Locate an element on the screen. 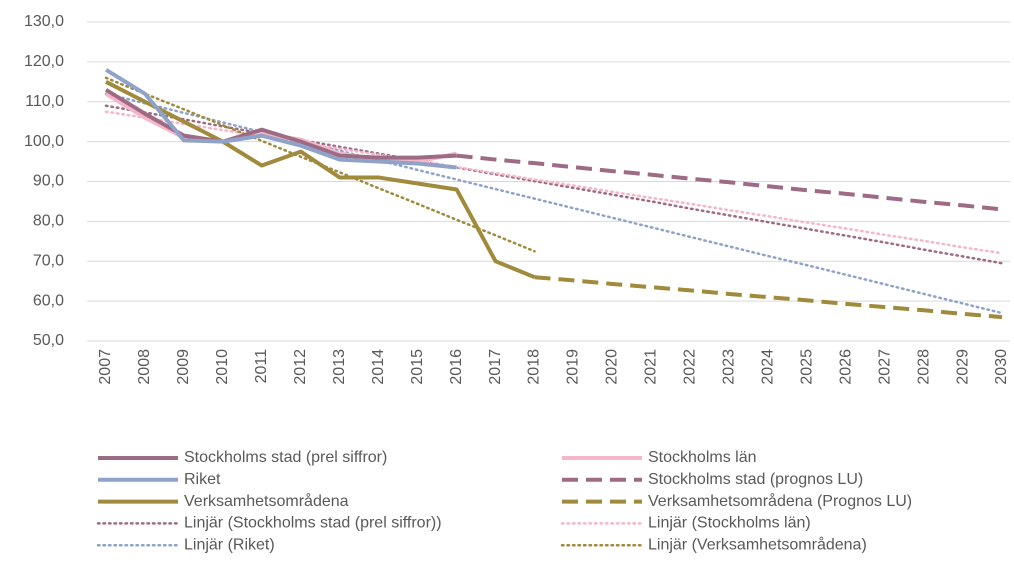  y-tick-label: 80,0 is located at coordinates (48, 221).